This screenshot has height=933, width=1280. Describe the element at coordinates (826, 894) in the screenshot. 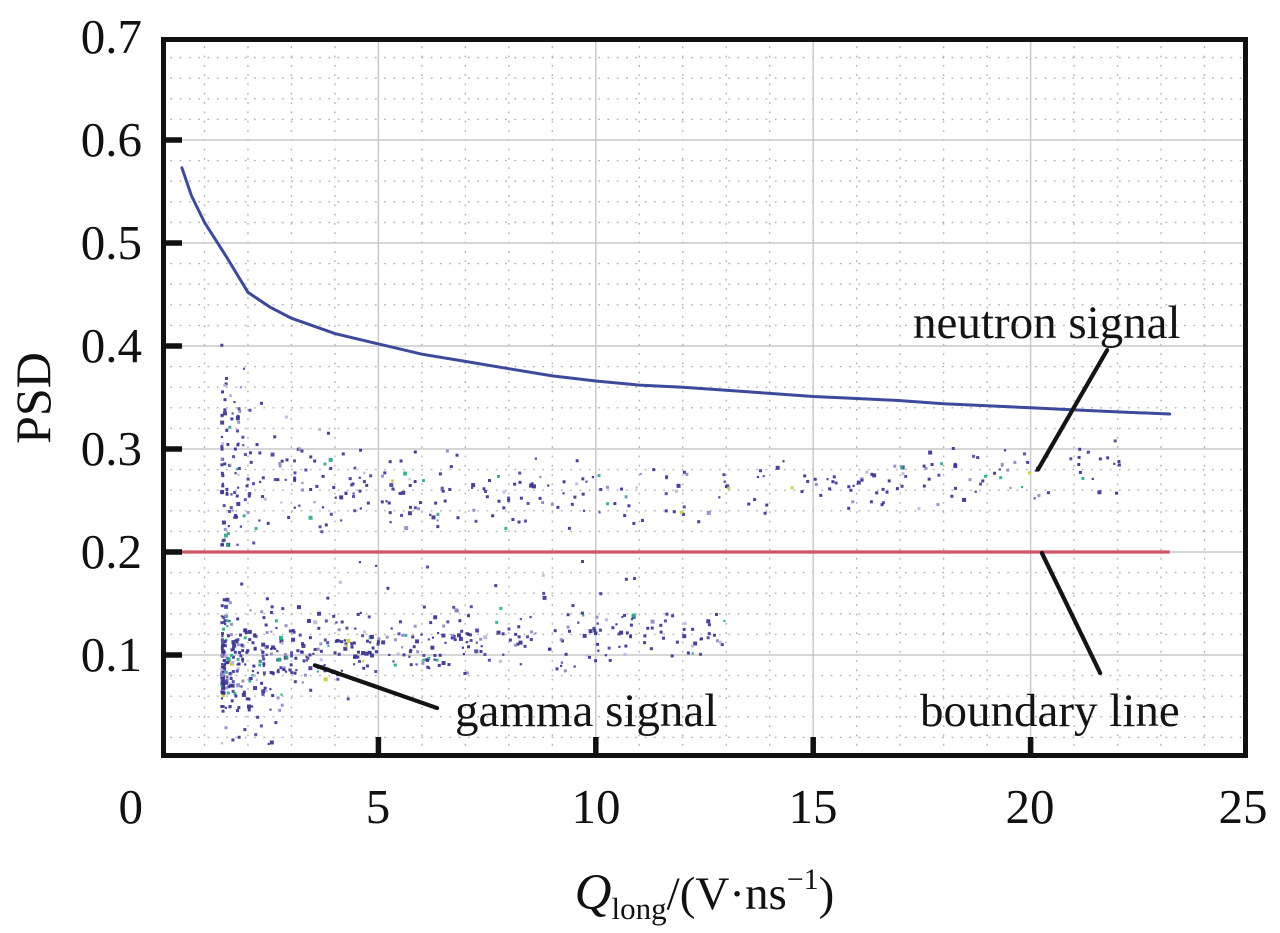

I see `x-axis-unit-close: )` at that location.